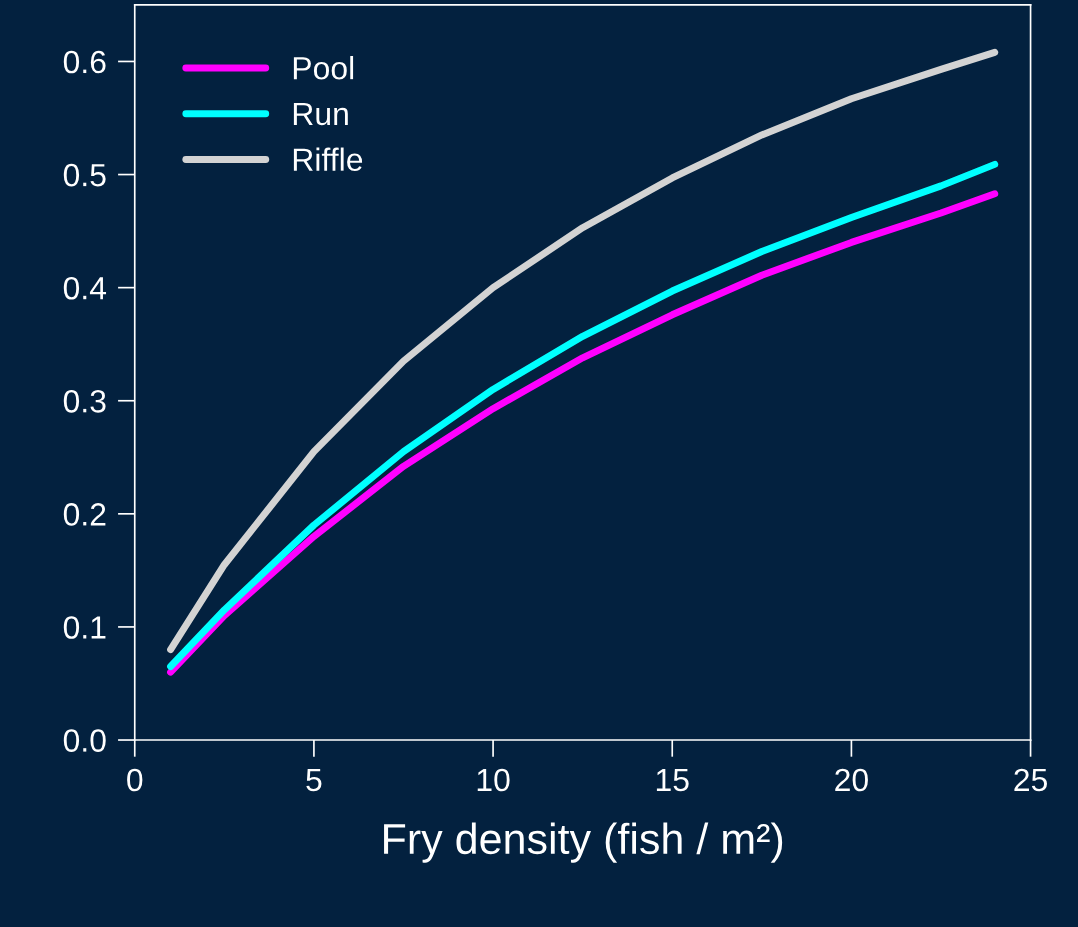 Image resolution: width=1078 pixels, height=927 pixels. What do you see at coordinates (323, 68) in the screenshot?
I see `legend-label: Pool` at bounding box center [323, 68].